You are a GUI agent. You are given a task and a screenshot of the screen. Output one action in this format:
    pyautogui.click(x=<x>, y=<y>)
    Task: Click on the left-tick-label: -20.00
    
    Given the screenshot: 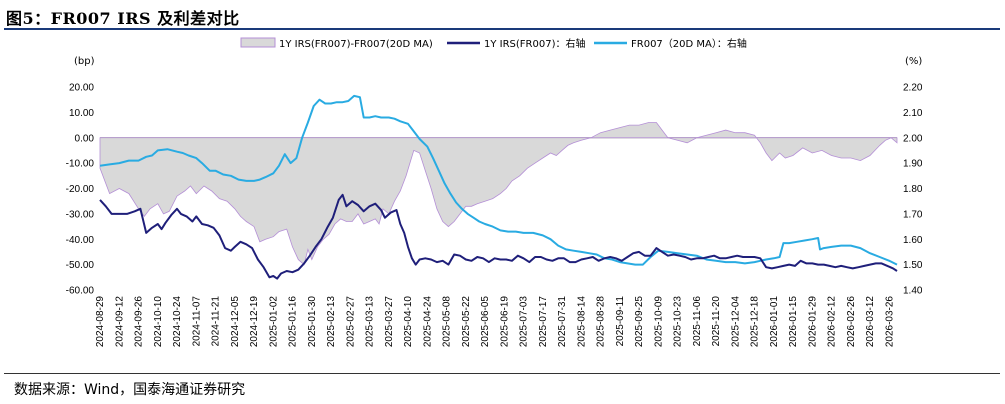 What is the action you would take?
    pyautogui.click(x=80, y=189)
    